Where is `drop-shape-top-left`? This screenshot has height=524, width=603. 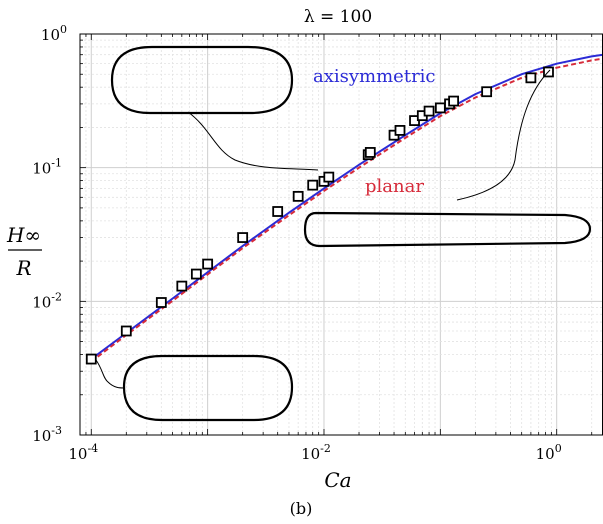 drop-shape-top-left is located at coordinates (202, 80).